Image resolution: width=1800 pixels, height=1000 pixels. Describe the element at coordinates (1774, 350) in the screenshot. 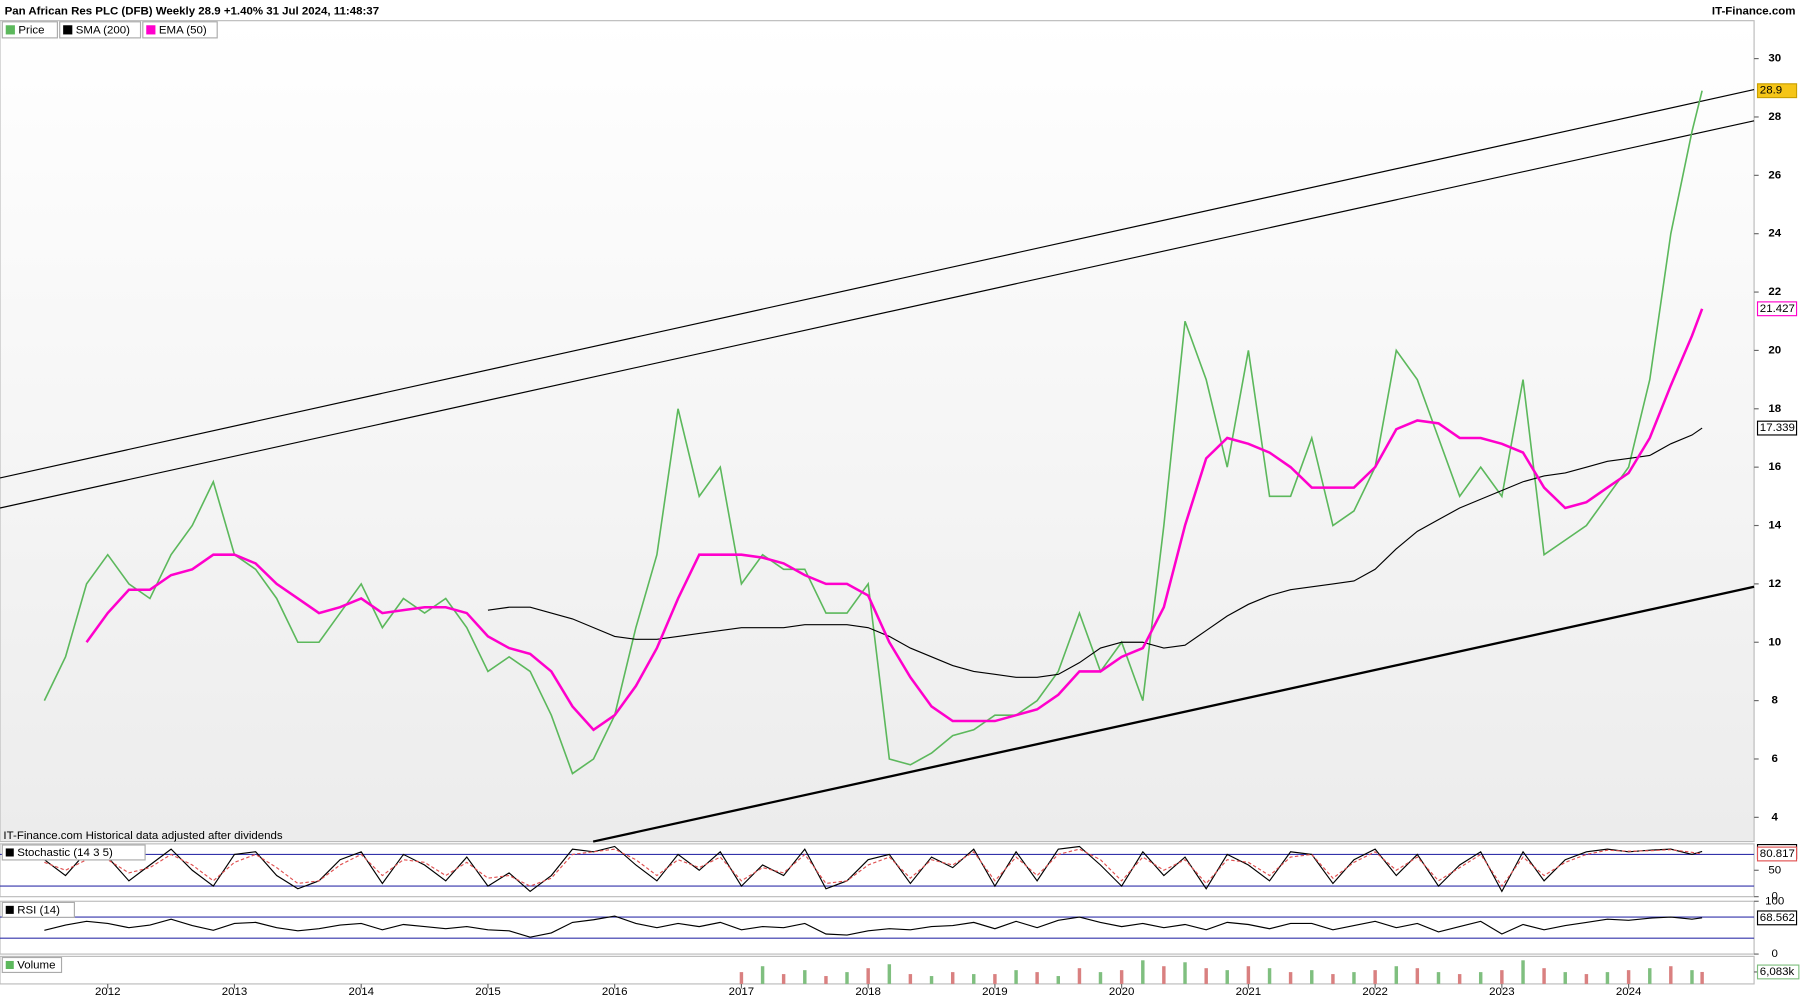

I see `y-tick-label: 20` at that location.